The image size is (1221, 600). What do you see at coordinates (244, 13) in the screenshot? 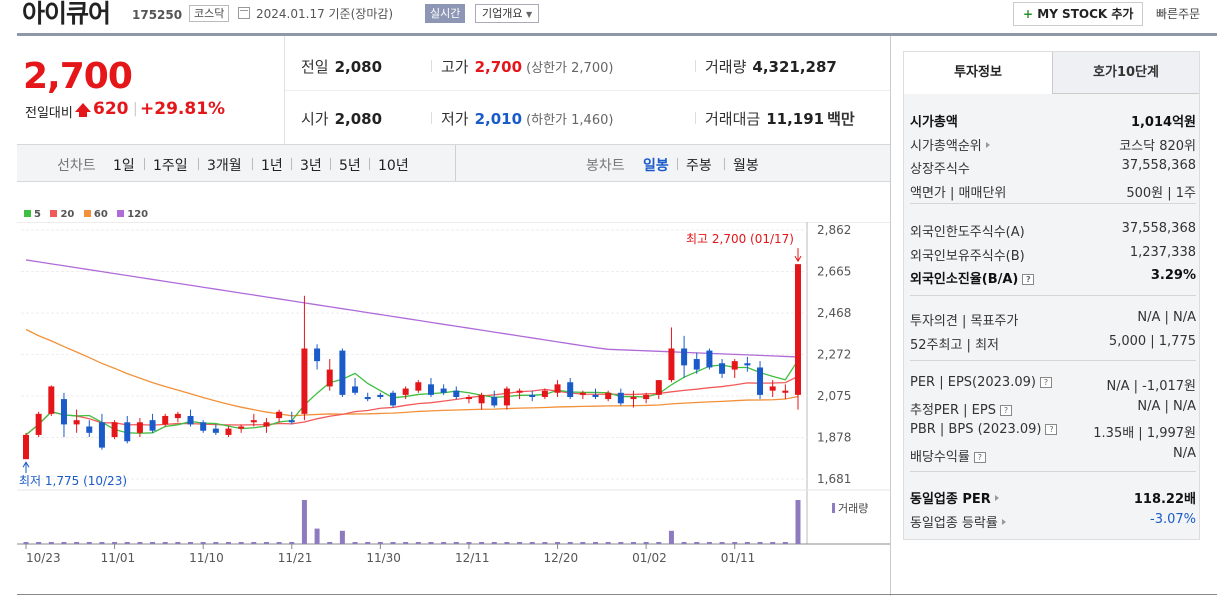
I see `calendar-icon` at bounding box center [244, 13].